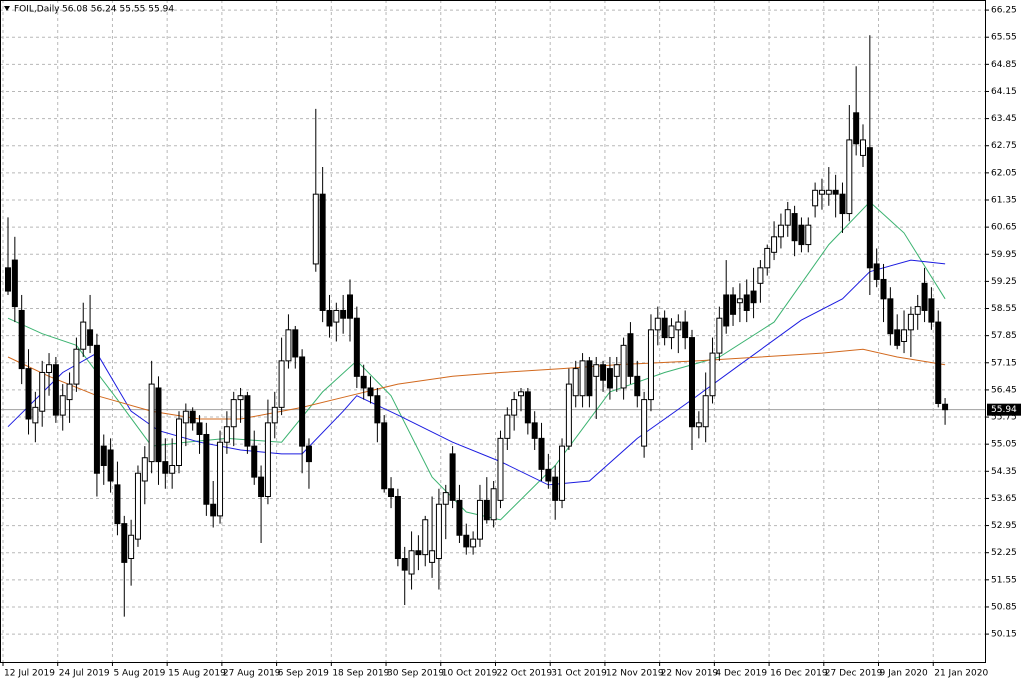 This screenshot has height=687, width=1024. What do you see at coordinates (1004, 11) in the screenshot?
I see `y-tick-label: 66.25` at bounding box center [1004, 11].